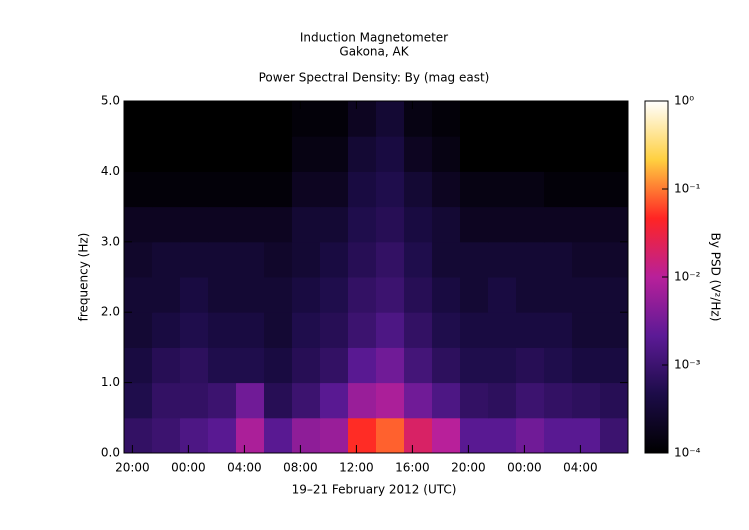 Image resolution: width=749 pixels, height=530 pixels. I want to click on x-axis-label: 19–21 February 2012 (UTC), so click(374, 490).